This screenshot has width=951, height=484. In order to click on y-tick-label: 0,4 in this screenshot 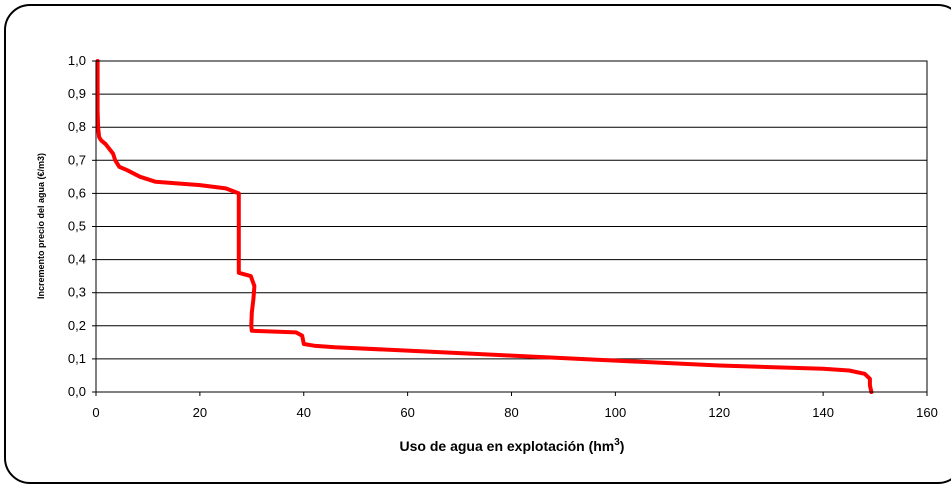, I will do `click(77, 259)`.